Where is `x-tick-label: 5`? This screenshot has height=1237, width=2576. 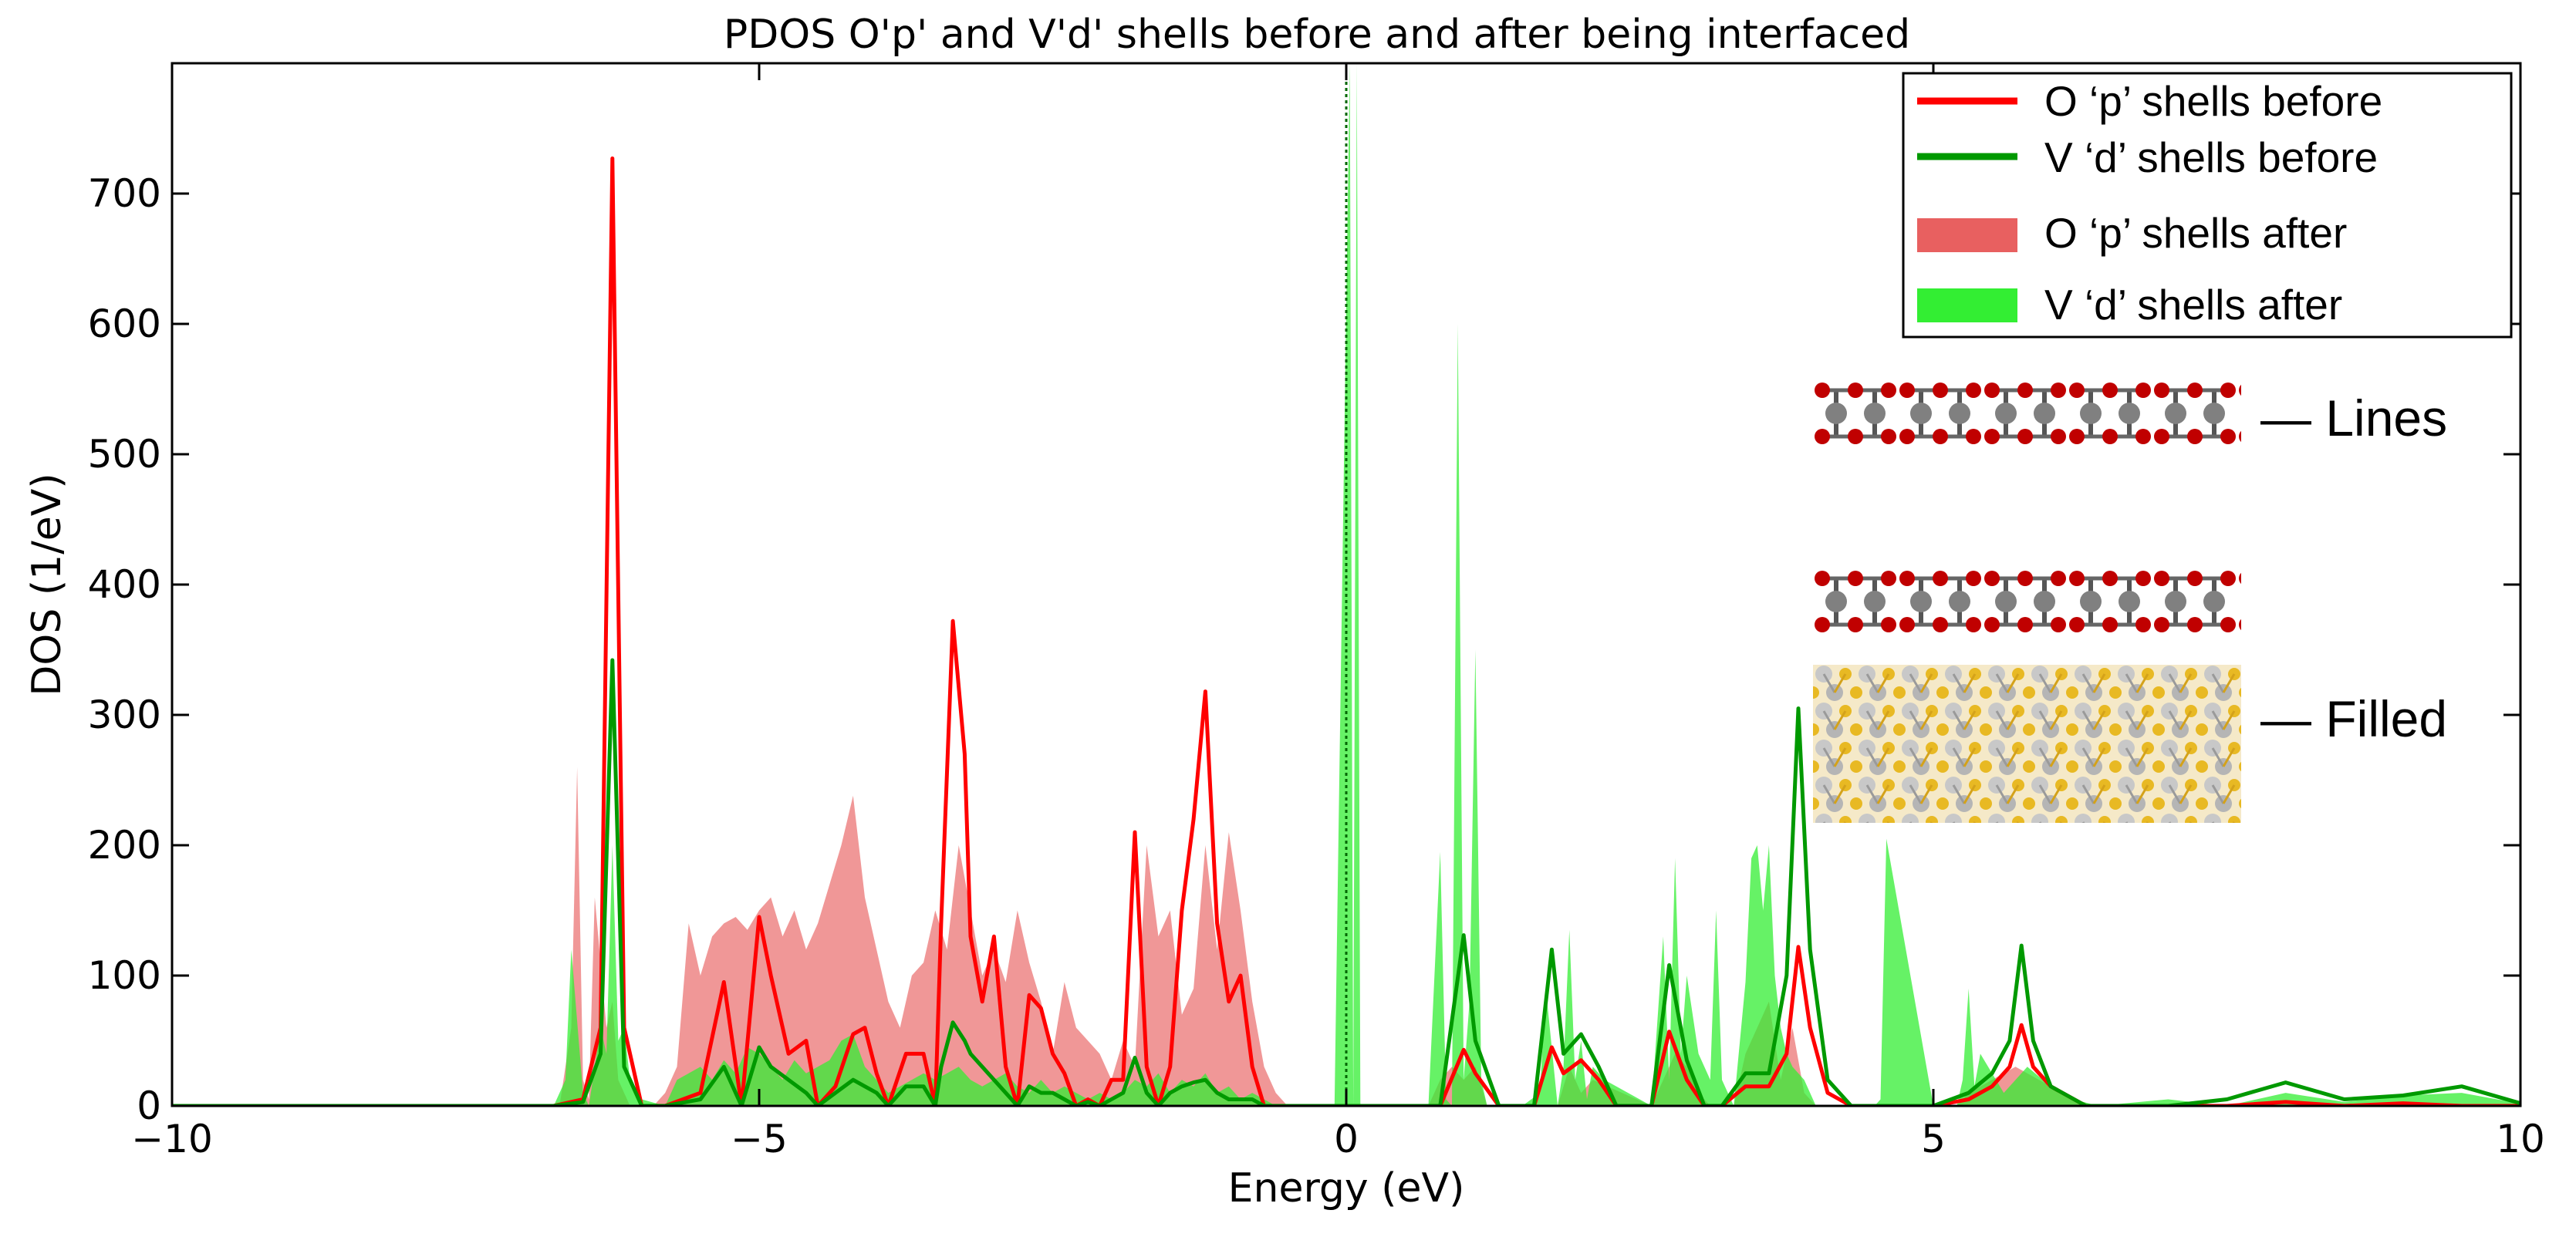 x-tick-label: 5 is located at coordinates (1934, 1139).